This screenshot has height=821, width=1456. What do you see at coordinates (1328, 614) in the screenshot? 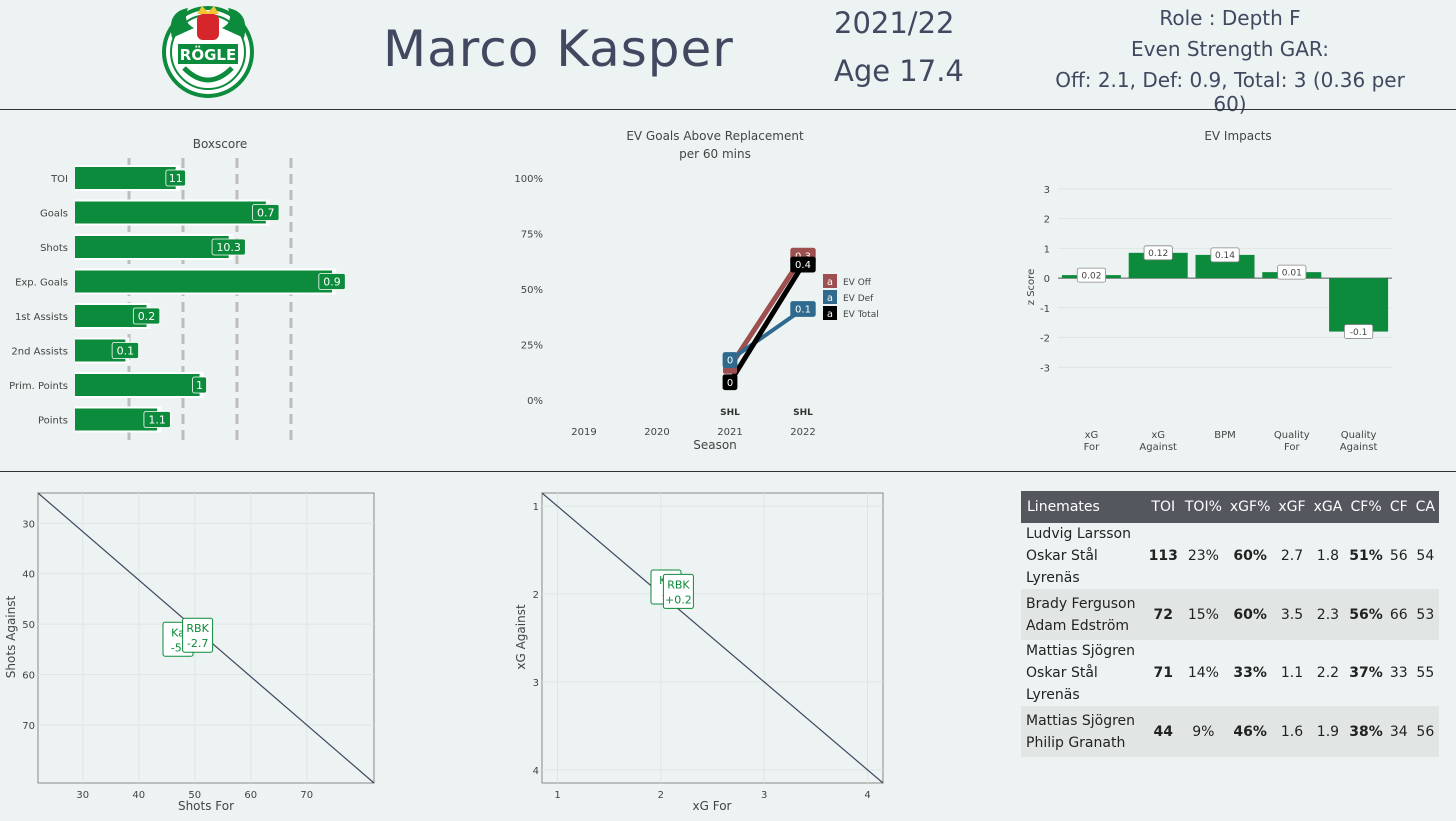
I see `cell-xga: 2.3` at bounding box center [1328, 614].